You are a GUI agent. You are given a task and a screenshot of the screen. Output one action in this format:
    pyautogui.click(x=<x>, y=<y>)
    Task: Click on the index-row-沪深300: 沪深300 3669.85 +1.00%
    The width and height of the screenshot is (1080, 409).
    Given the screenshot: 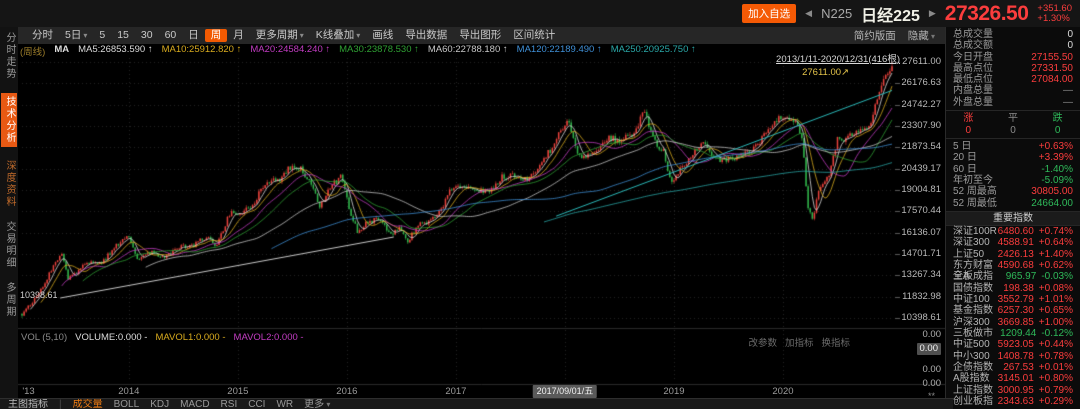 What is the action you would take?
    pyautogui.click(x=1013, y=322)
    